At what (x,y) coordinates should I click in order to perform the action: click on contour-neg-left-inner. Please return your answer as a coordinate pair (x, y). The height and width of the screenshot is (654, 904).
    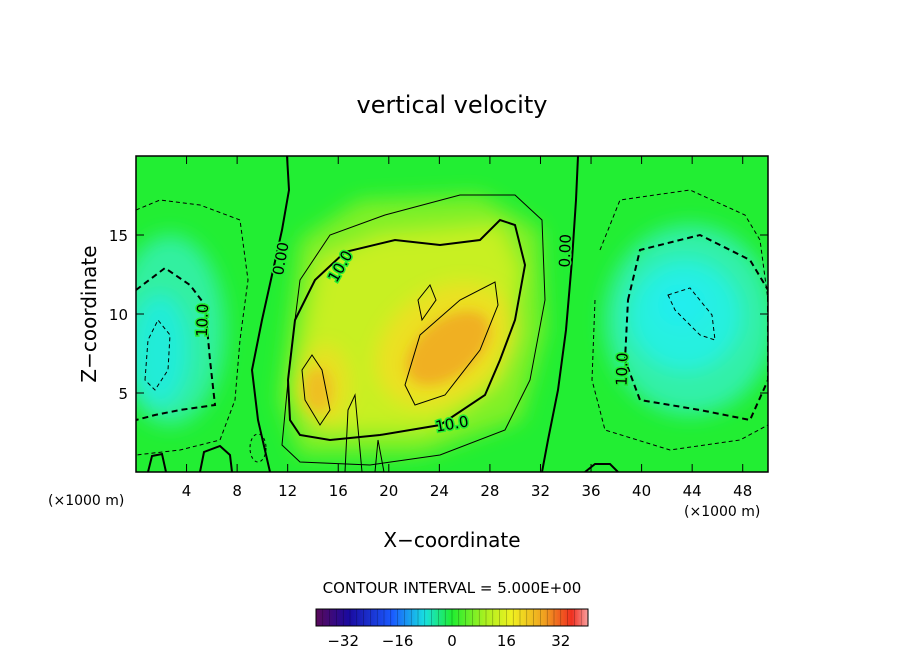
    Looking at the image, I should click on (157, 355).